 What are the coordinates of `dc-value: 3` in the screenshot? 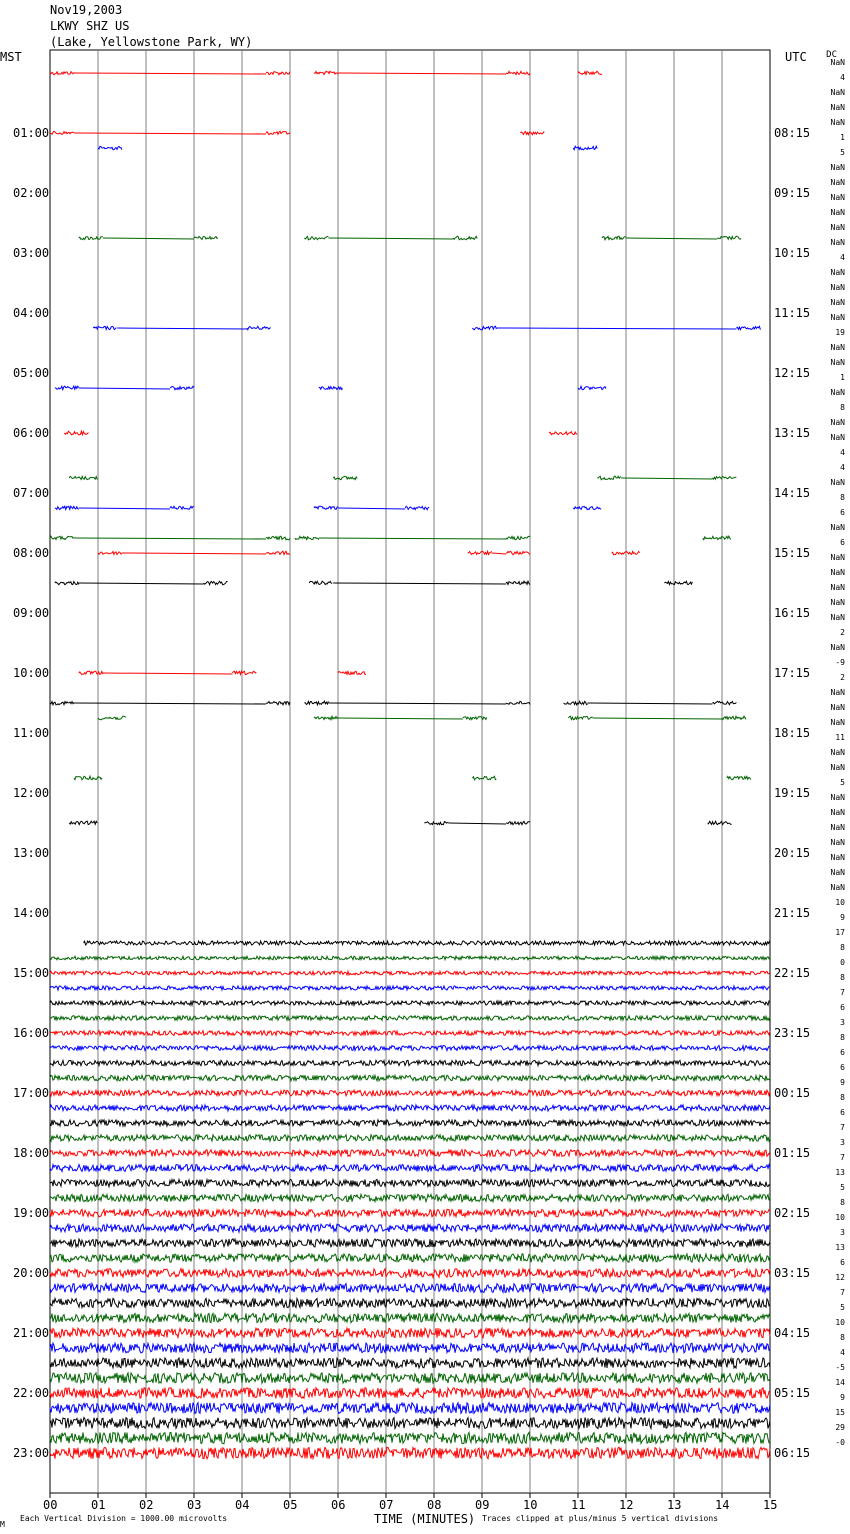 It's located at (842, 1142).